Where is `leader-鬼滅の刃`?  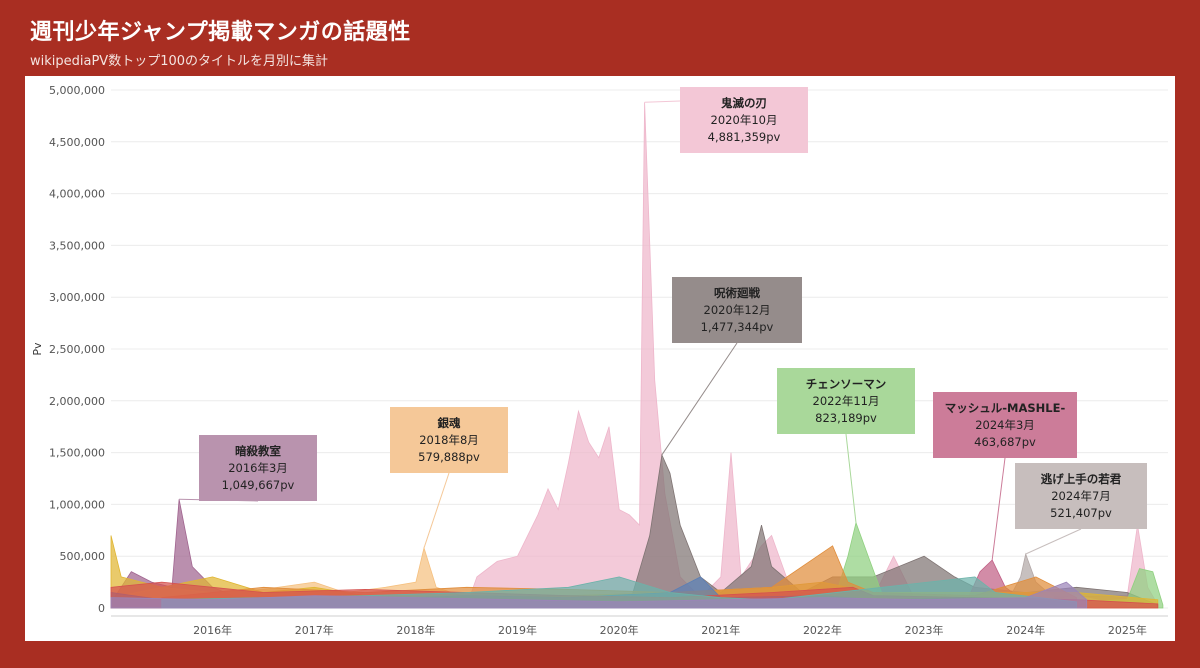 leader-鬼滅の刃 is located at coordinates (662, 101).